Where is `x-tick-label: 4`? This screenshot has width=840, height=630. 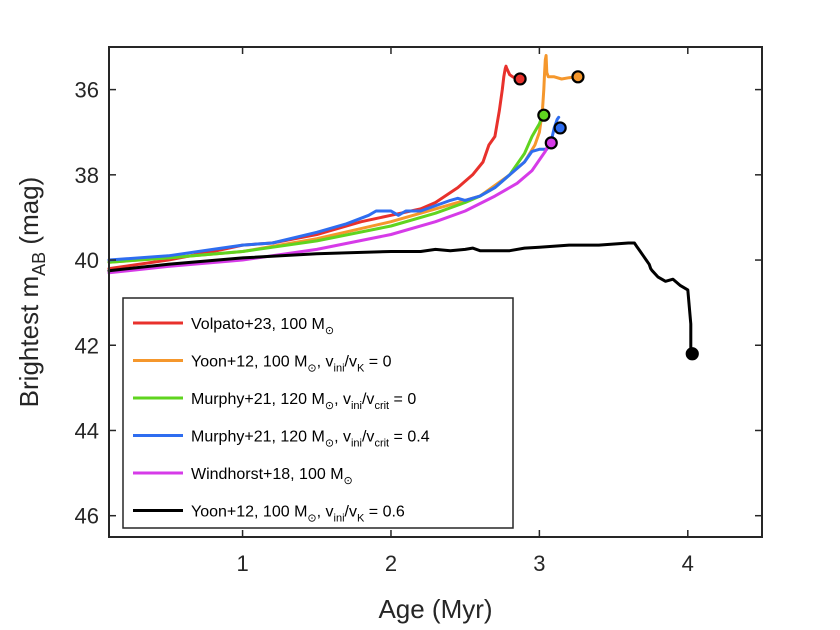
x-tick-label: 4 is located at coordinates (688, 563).